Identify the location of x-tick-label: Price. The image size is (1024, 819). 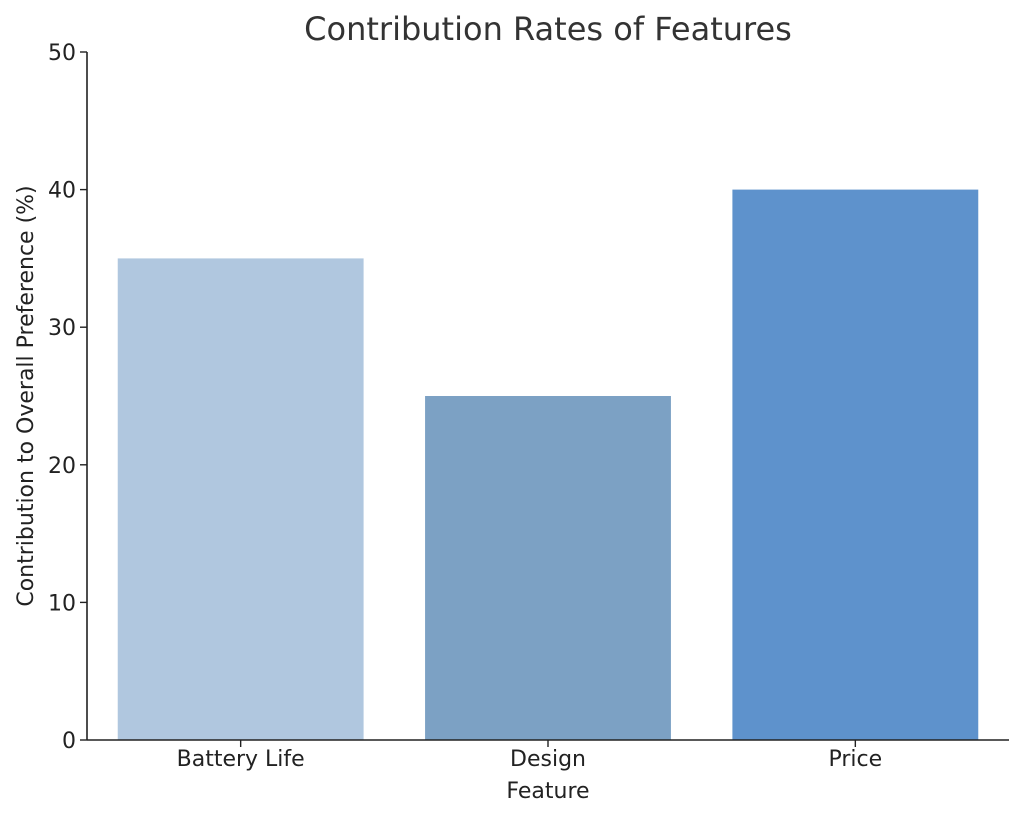
(855, 759).